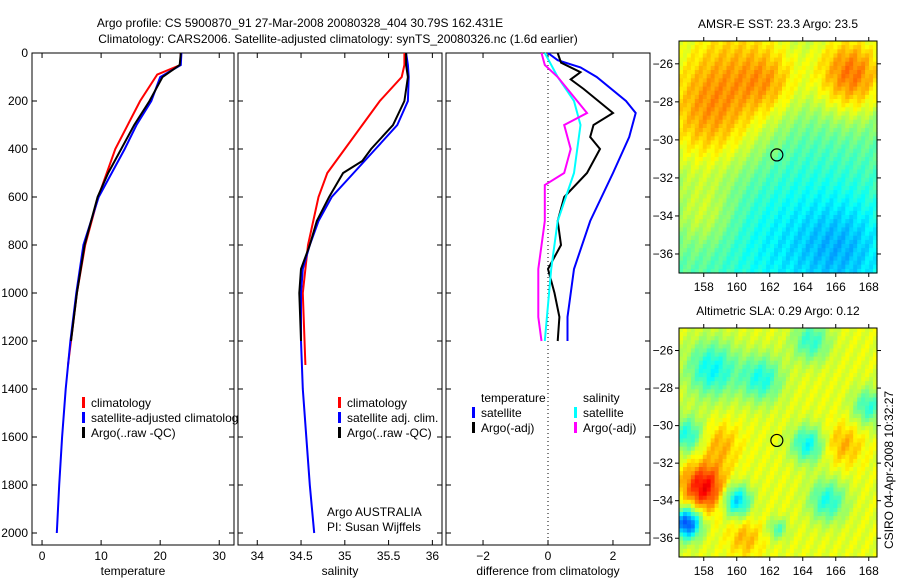  What do you see at coordinates (548, 556) in the screenshot?
I see `x-tick-label: 0` at bounding box center [548, 556].